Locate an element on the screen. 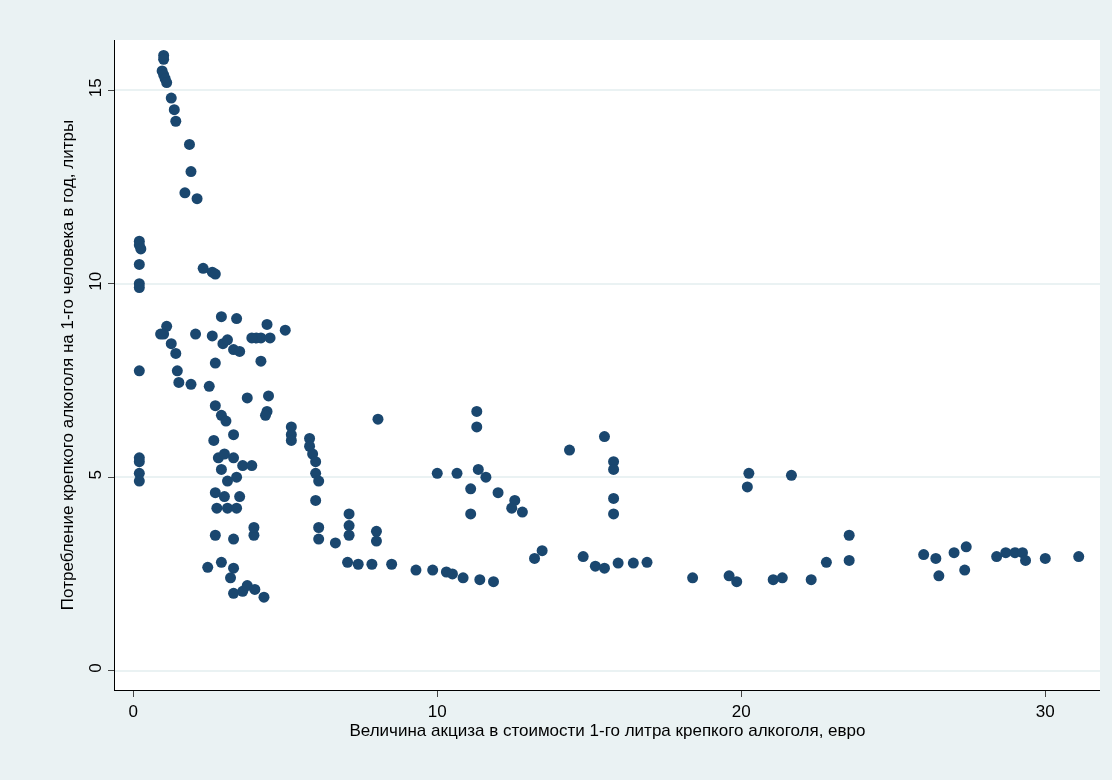 The width and height of the screenshot is (1112, 780). y-tick-label: 0 is located at coordinates (96, 668).